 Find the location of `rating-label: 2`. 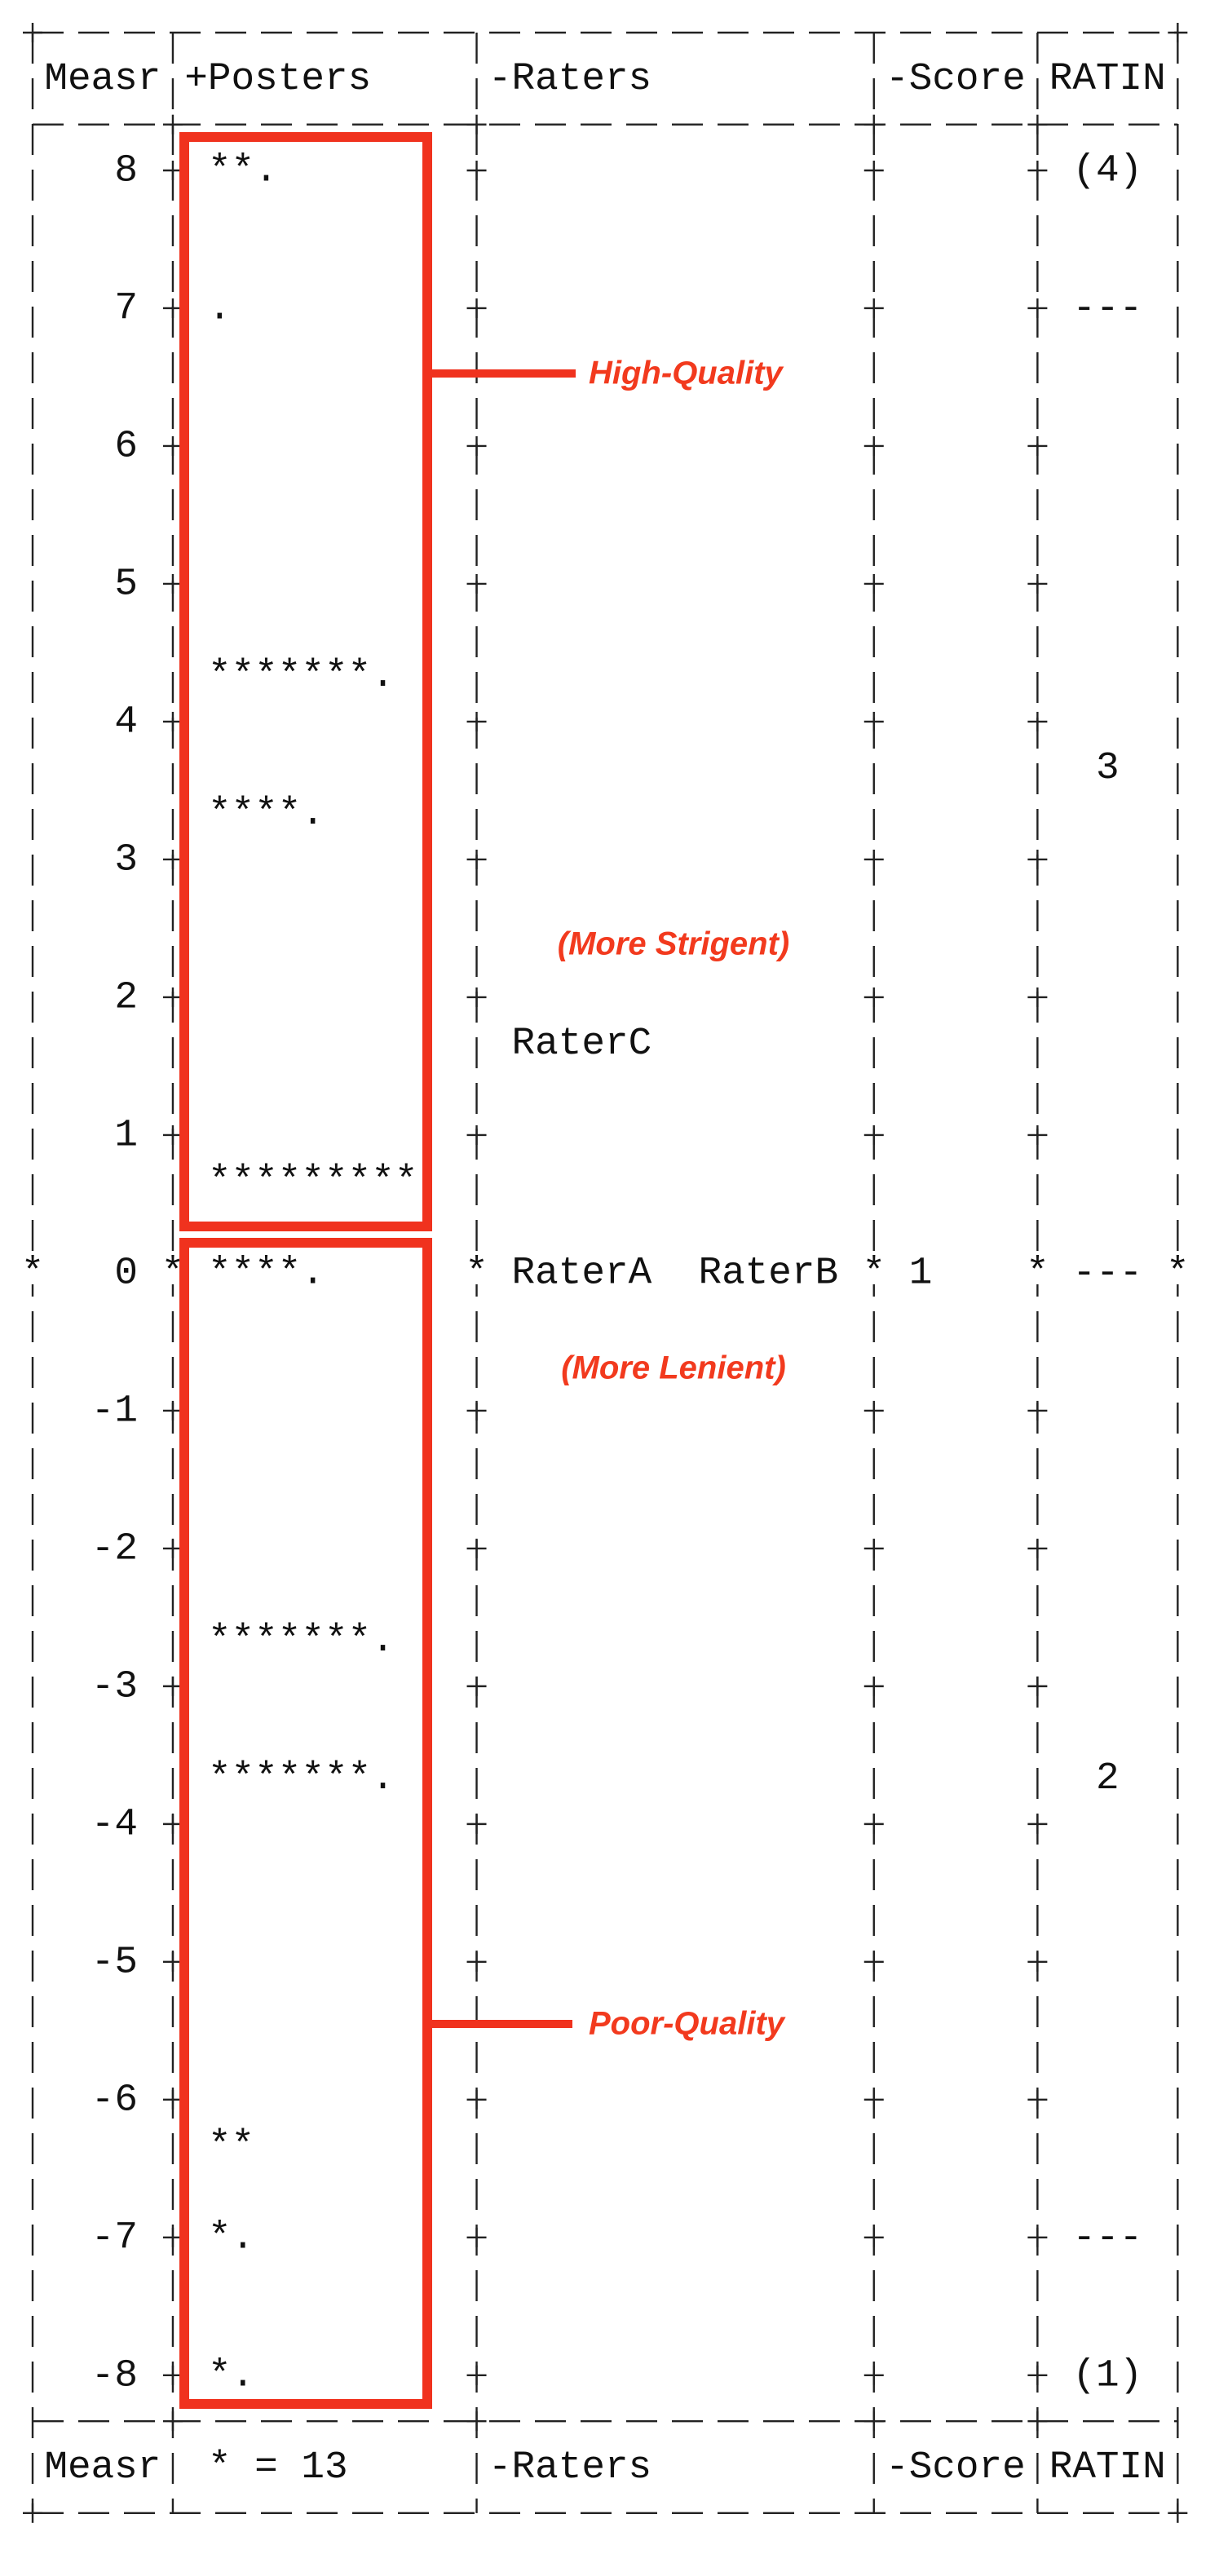

rating-label: 2 is located at coordinates (1108, 1778).